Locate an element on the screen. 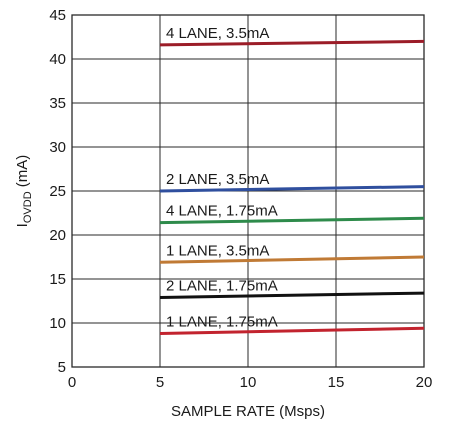 This screenshot has width=449, height=423. y-tick-label: 15 is located at coordinates (57, 279).